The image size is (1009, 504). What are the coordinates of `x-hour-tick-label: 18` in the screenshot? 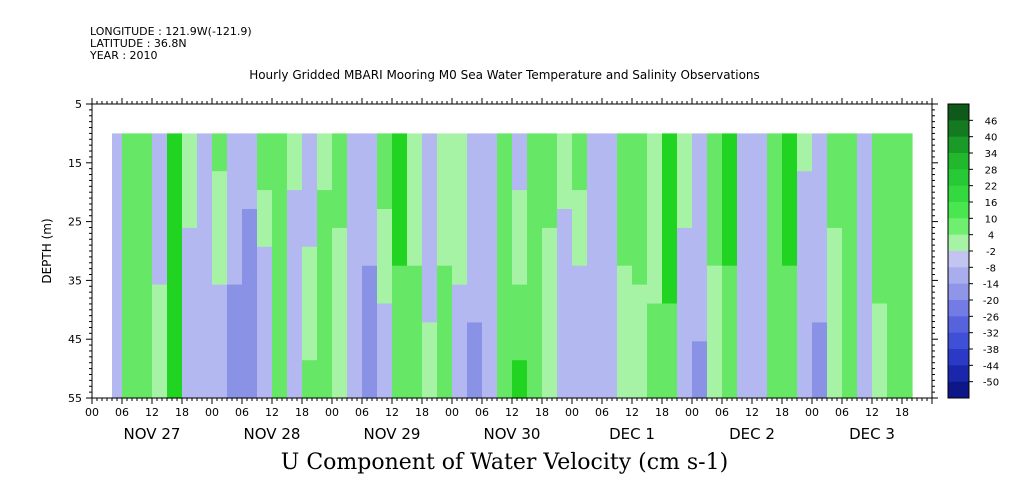 It's located at (422, 412).